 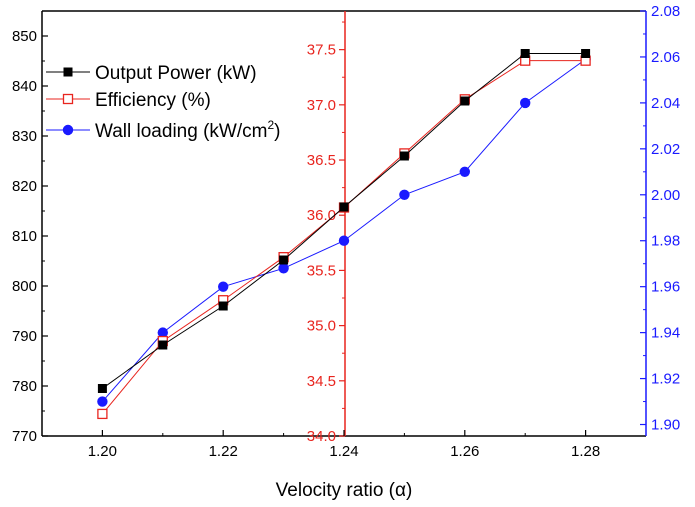 What do you see at coordinates (665, 287) in the screenshot?
I see `right-tick-label: 1.96` at bounding box center [665, 287].